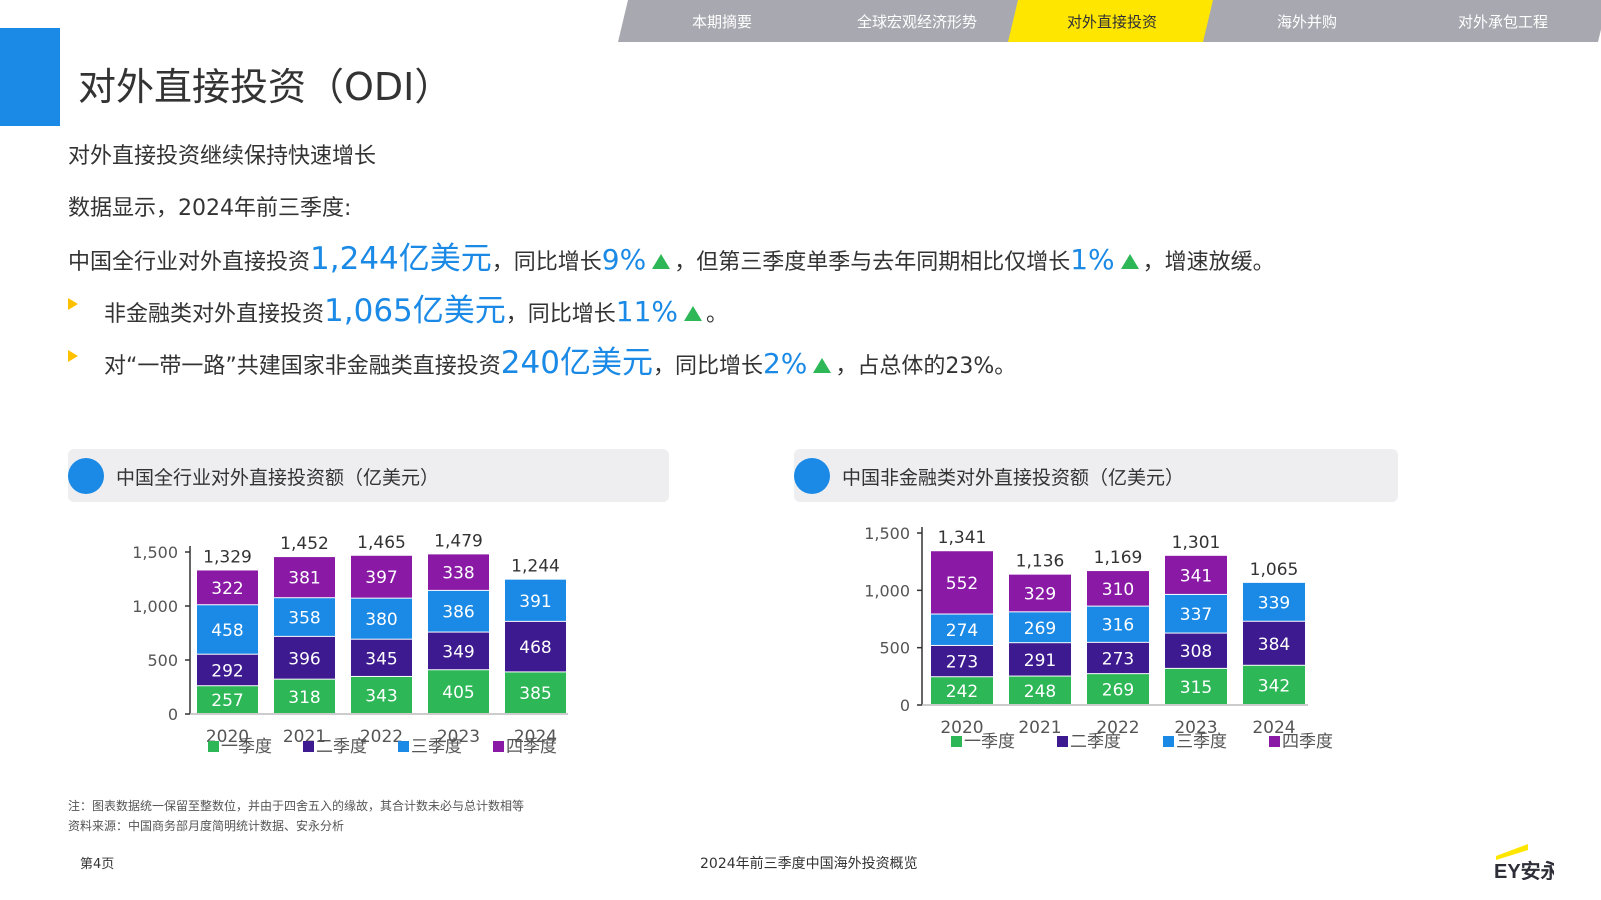 This screenshot has height=900, width=1601. What do you see at coordinates (278, 478) in the screenshot?
I see `chart-title: 中国全行业对外直接投资额（亿美元）` at bounding box center [278, 478].